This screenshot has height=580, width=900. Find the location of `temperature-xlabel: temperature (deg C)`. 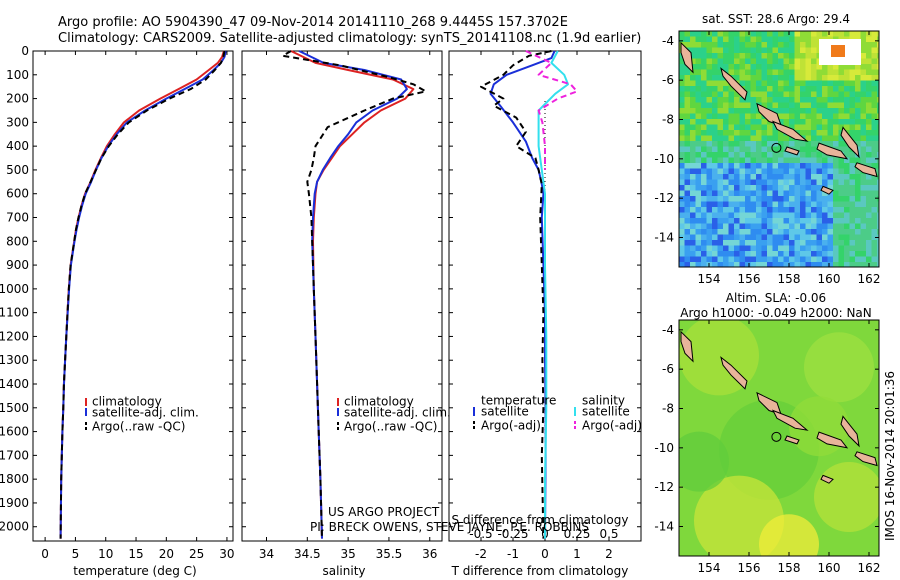

temperature-xlabel: temperature (deg C) is located at coordinates (134, 571).